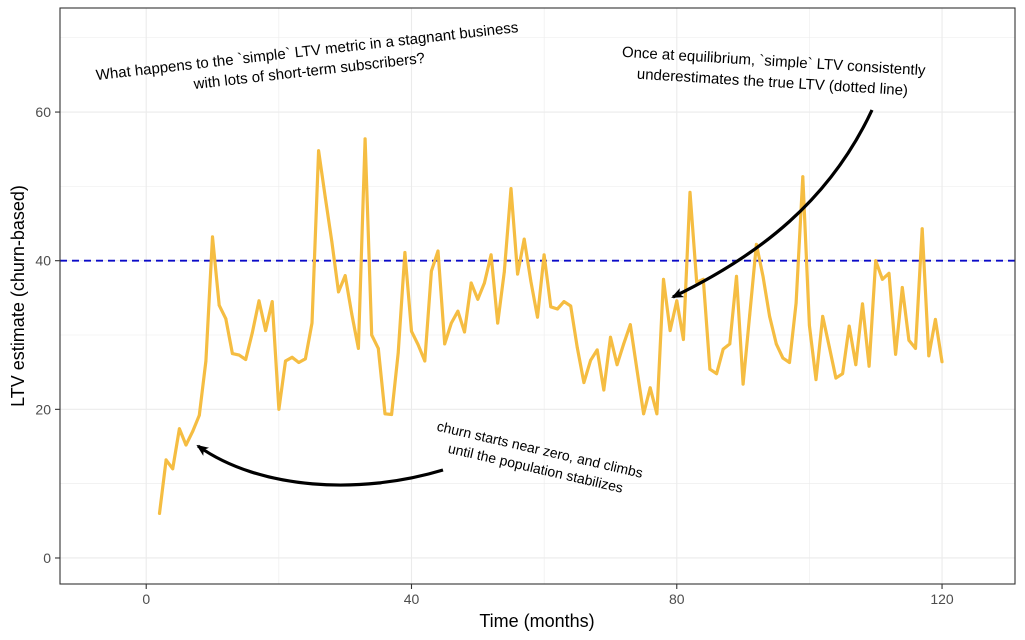  I want to click on churn-arrow, so click(320, 465).